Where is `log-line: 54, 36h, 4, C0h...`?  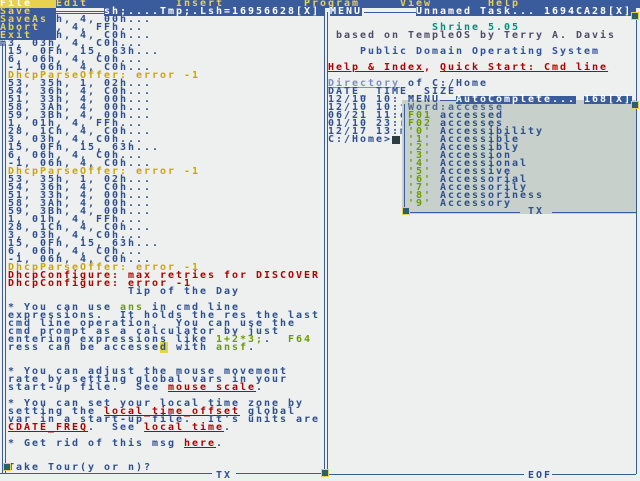
log-line: 54, 36h, 4, C0h... is located at coordinates (80, 91).